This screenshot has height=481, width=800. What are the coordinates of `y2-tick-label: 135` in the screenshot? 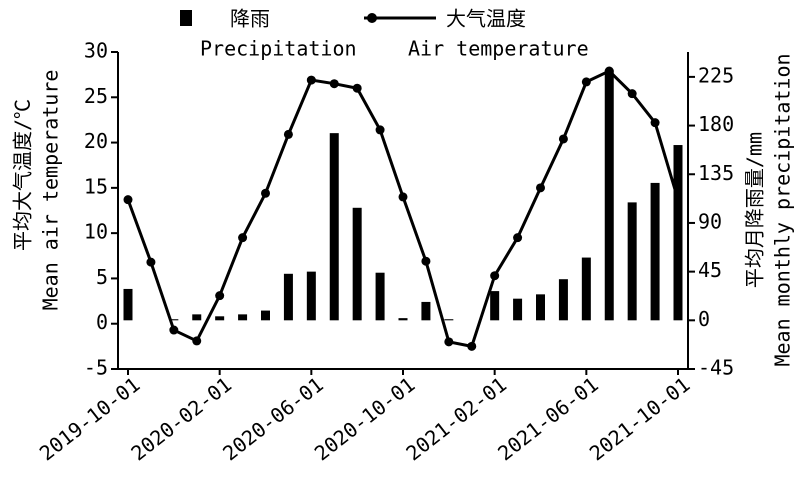 It's located at (716, 173).